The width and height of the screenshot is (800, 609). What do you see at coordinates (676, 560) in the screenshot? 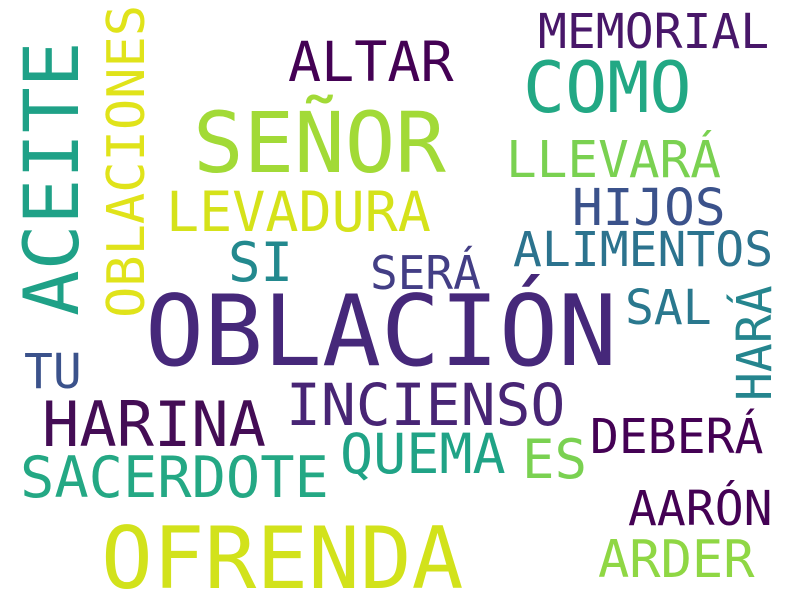
I see `word-arder: ARDER` at bounding box center [676, 560].